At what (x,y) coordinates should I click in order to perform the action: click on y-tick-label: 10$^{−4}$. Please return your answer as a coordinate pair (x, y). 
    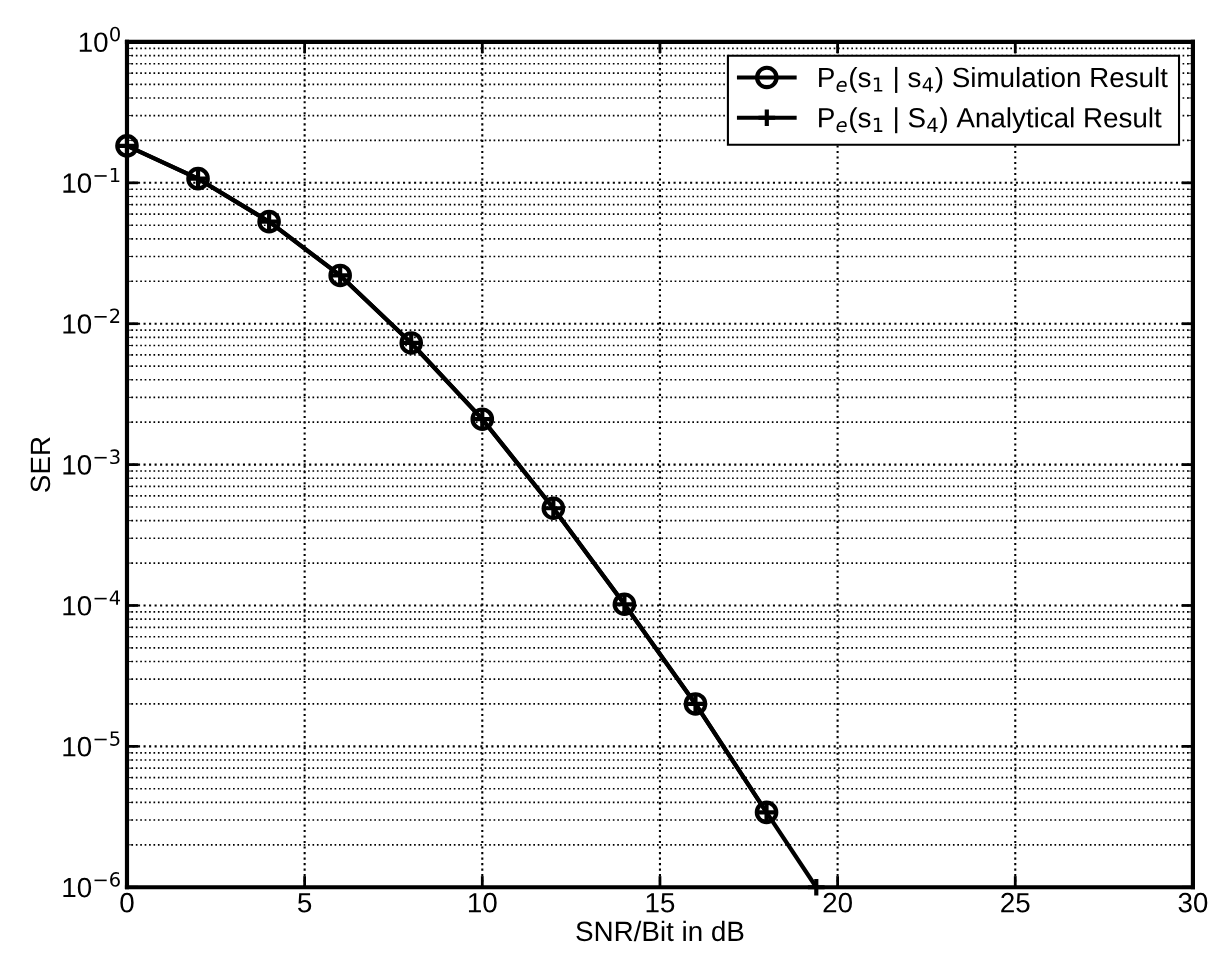
    Looking at the image, I should click on (92, 603).